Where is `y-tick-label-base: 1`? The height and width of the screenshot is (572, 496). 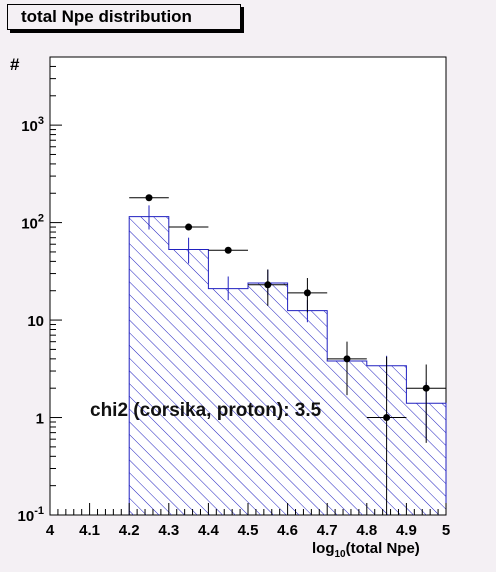
y-tick-label-base: 1 is located at coordinates (40, 419).